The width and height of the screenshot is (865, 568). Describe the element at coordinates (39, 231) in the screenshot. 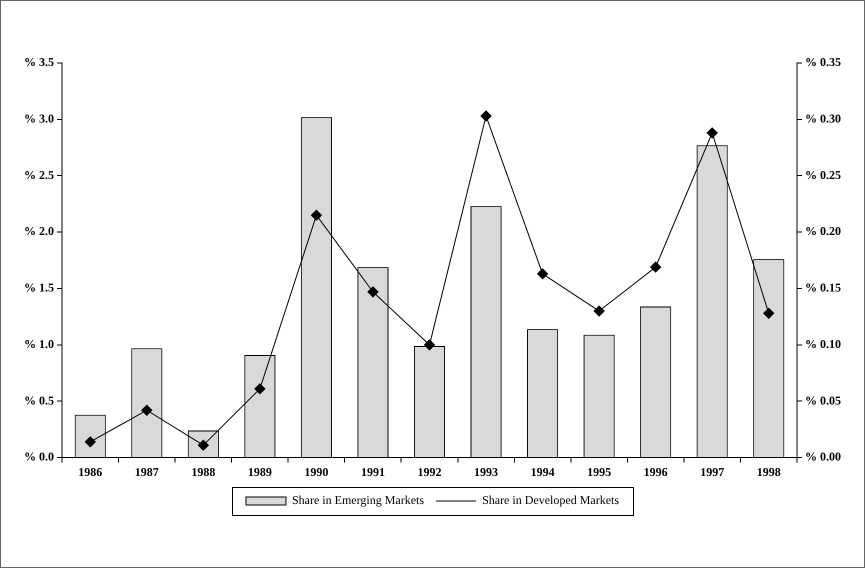

I see `y-tick-label: % 2.0` at that location.